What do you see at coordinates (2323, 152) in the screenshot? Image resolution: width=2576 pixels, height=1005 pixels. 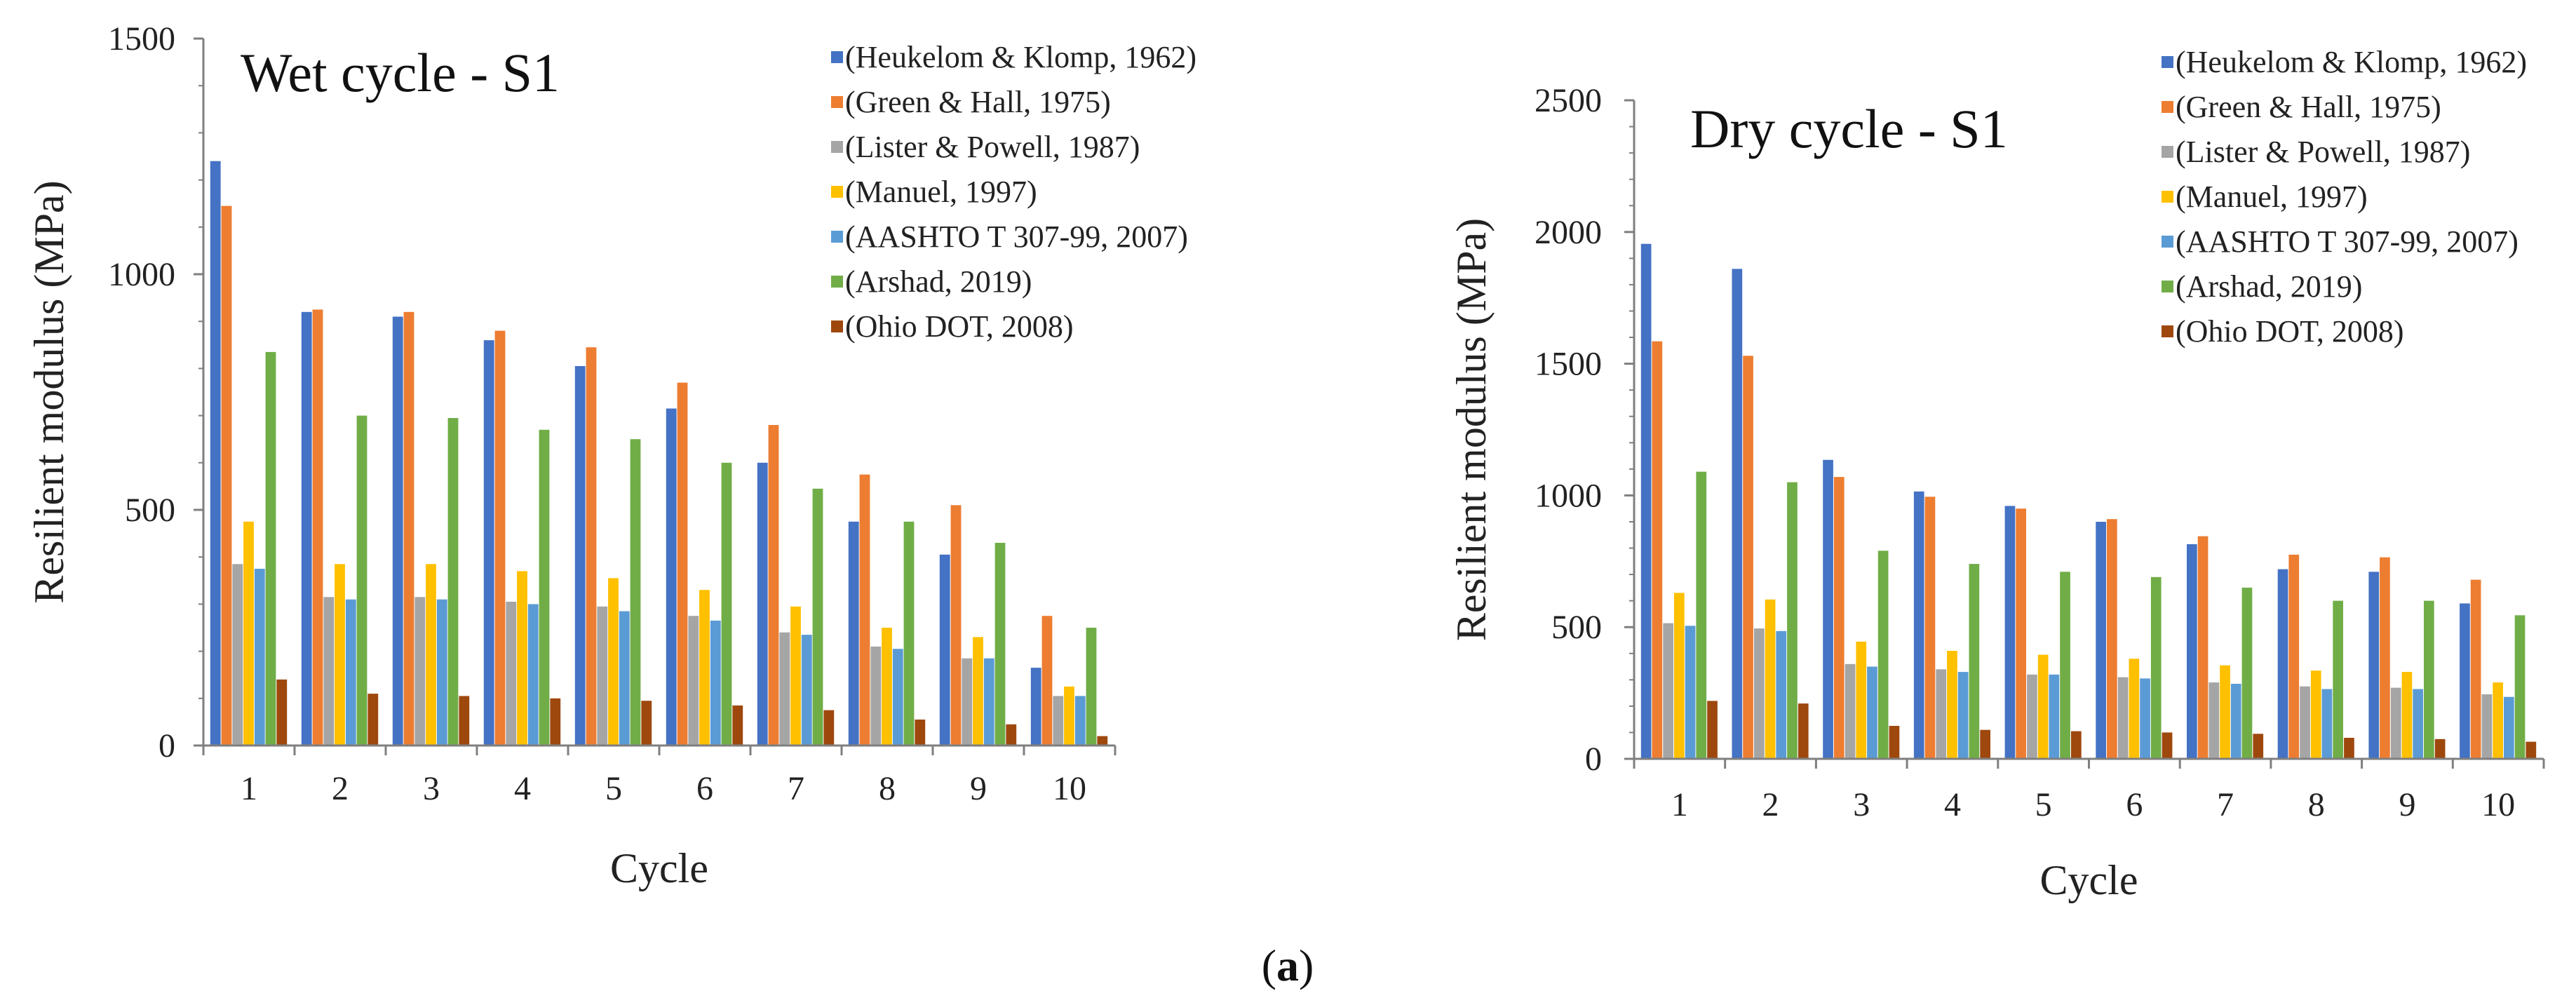 I see `legend-label: (Lister & Powell, 1987)` at bounding box center [2323, 152].